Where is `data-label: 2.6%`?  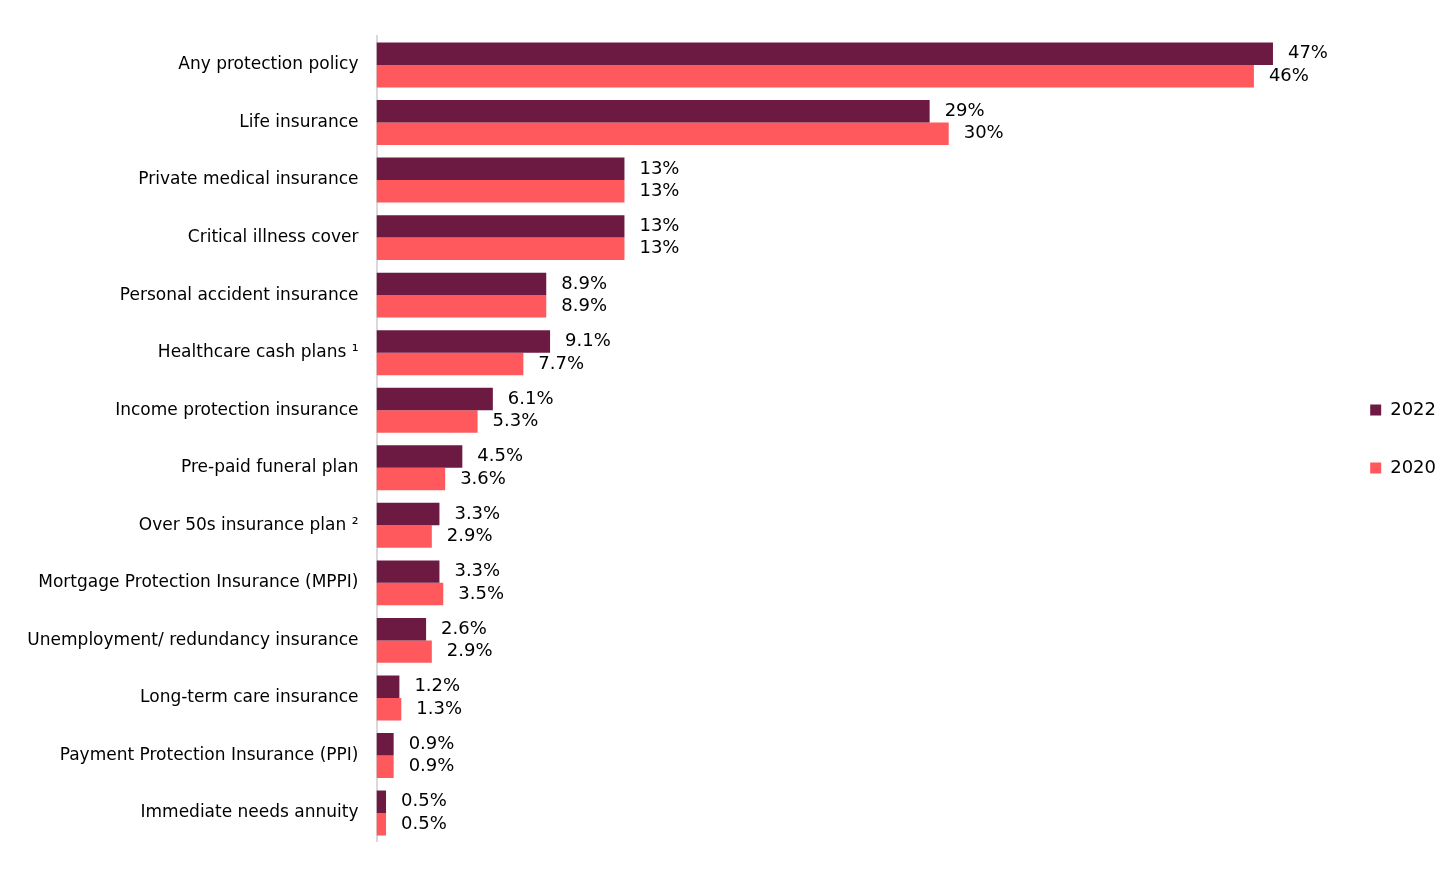
data-label: 2.6% is located at coordinates (464, 627).